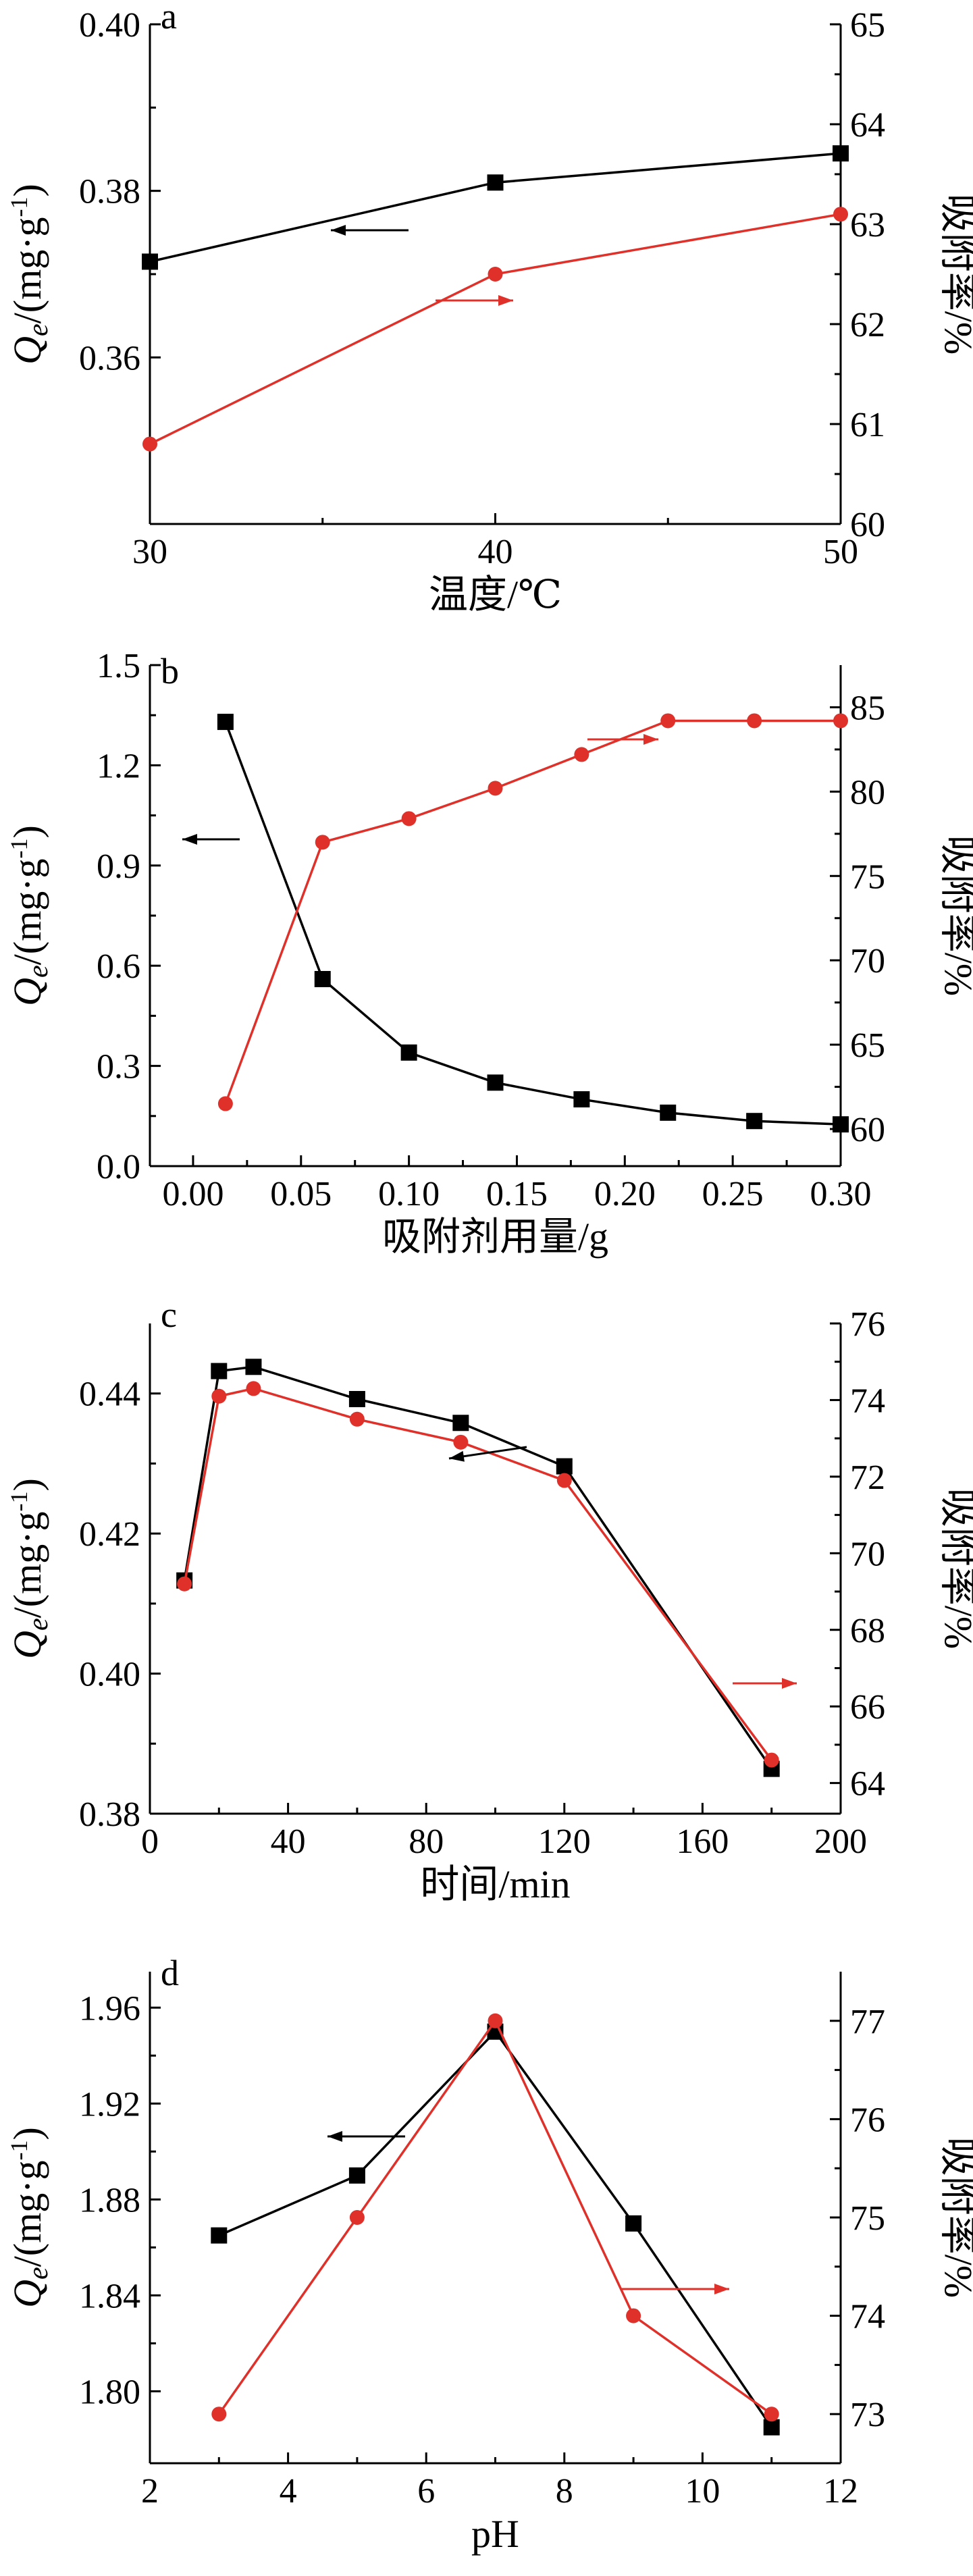 Image resolution: width=973 pixels, height=2576 pixels. I want to click on right-y-tick-label: 66, so click(867, 1707).